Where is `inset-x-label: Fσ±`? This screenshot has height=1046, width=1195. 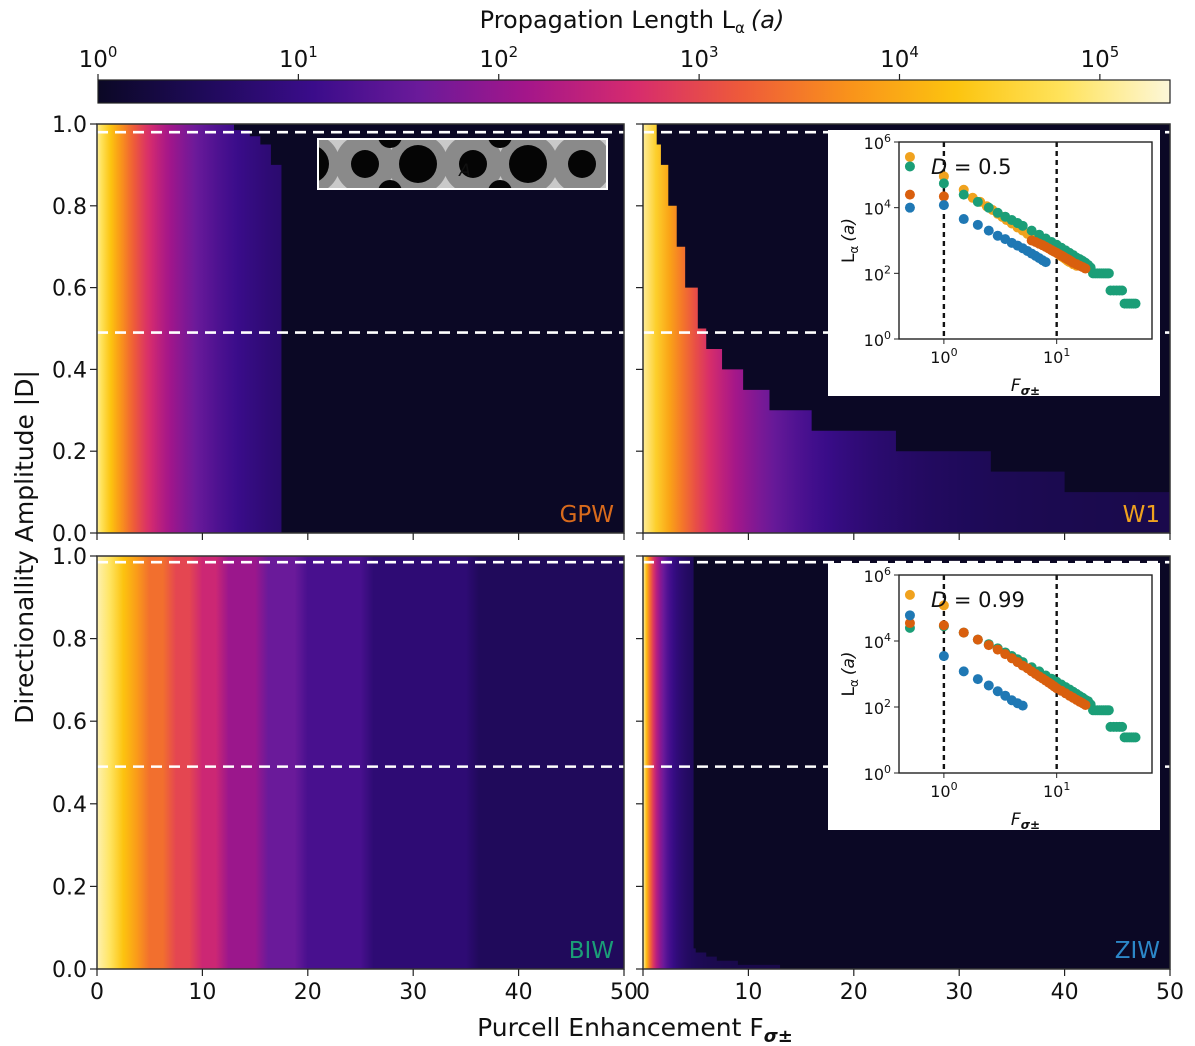
inset-x-label: Fσ± is located at coordinates (1025, 387).